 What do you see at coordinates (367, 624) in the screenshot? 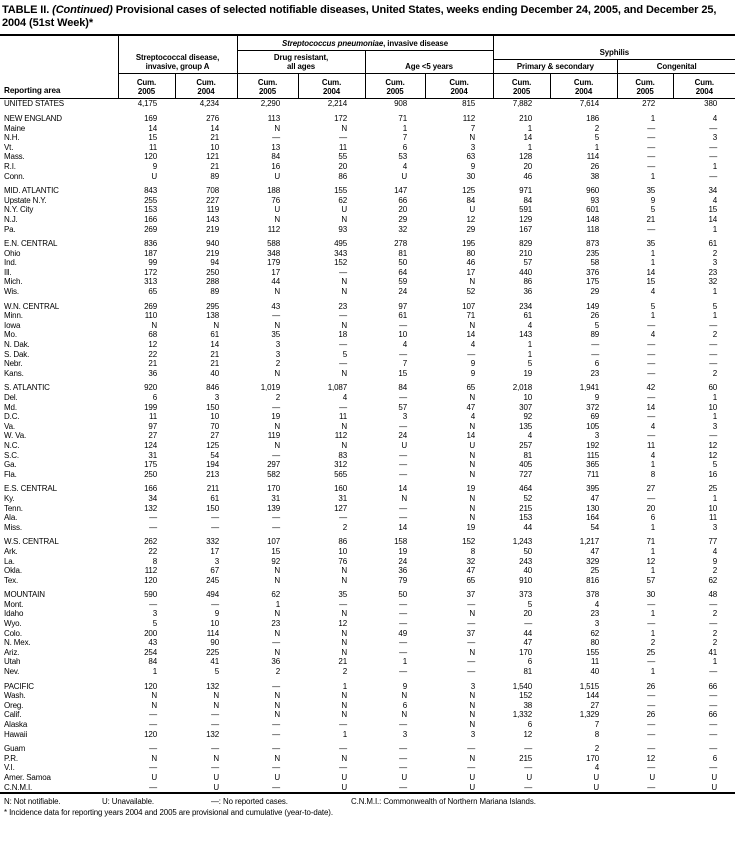
I see `table-row: Wyo. 5 10 23 12 — — — 3 — —` at bounding box center [367, 624].